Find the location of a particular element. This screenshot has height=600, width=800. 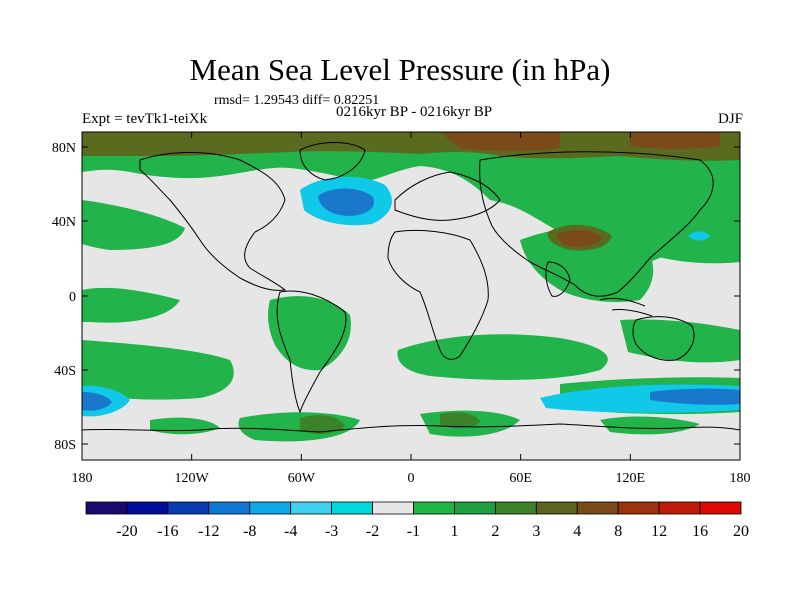

southern-ocean-green is located at coordinates (158, 370).